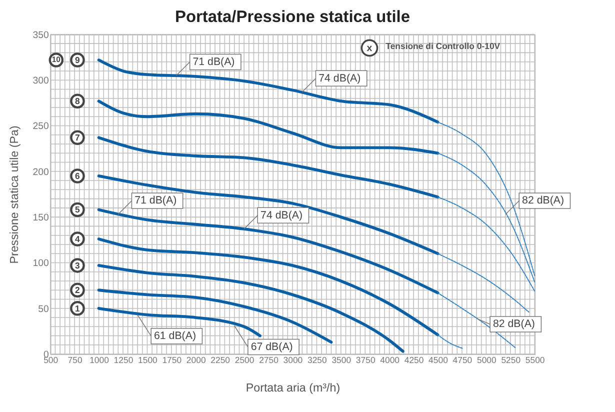  I want to click on x-tick-label: 5250, so click(511, 360).